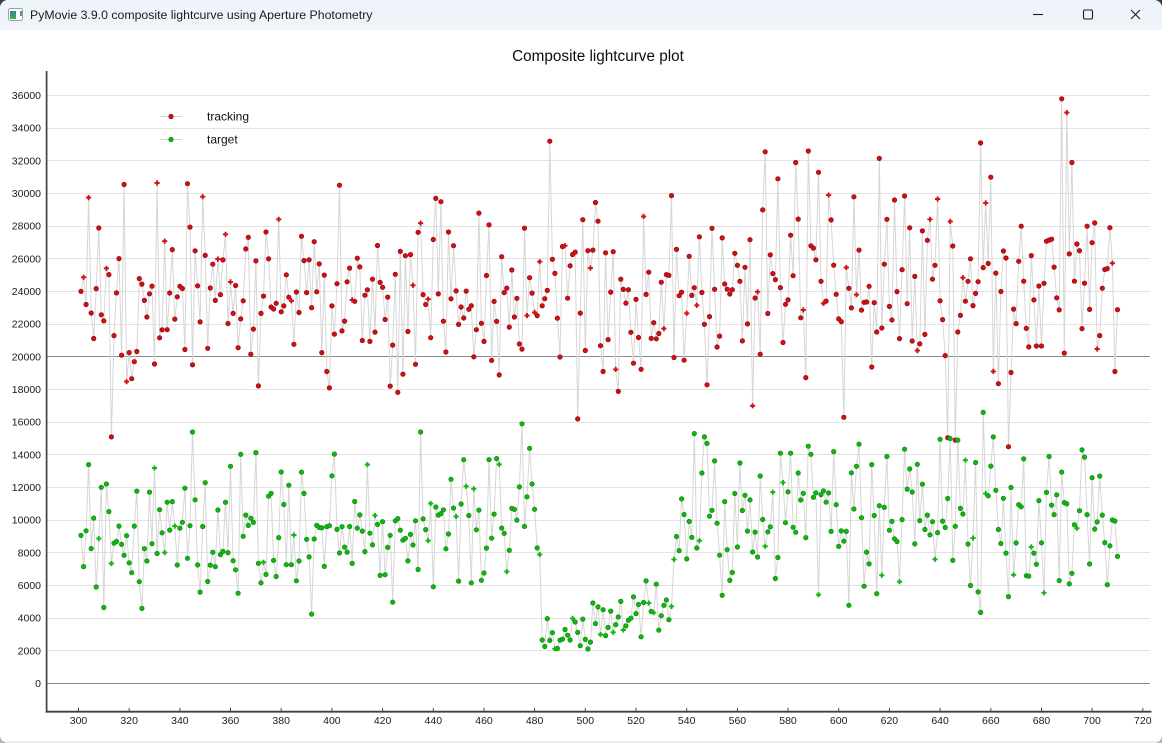 Image resolution: width=1162 pixels, height=743 pixels. I want to click on svg-text: 22000, so click(26, 325).